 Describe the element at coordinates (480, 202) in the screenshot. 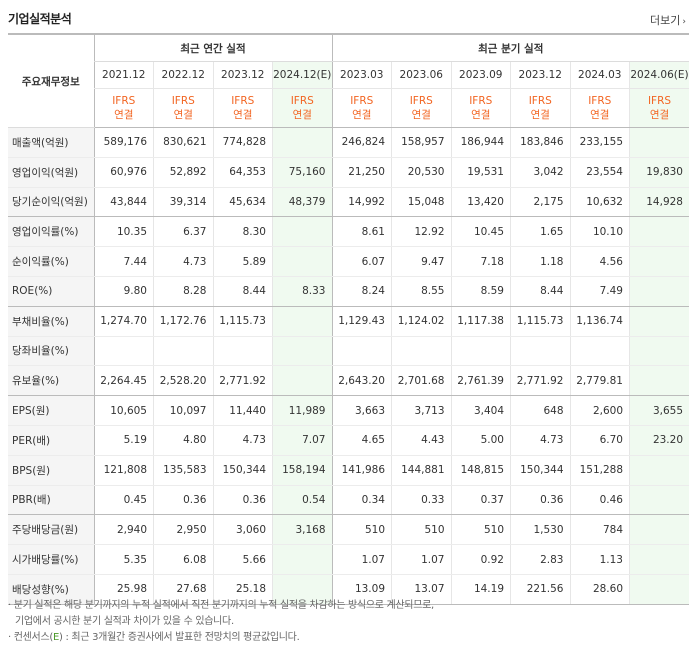

I see `value-cell: 13,420` at that location.